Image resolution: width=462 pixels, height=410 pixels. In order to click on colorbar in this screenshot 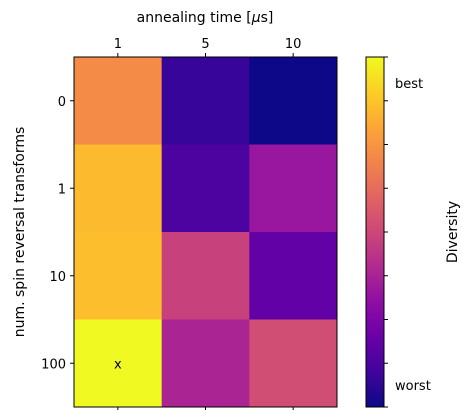, I will do `click(375, 232)`.